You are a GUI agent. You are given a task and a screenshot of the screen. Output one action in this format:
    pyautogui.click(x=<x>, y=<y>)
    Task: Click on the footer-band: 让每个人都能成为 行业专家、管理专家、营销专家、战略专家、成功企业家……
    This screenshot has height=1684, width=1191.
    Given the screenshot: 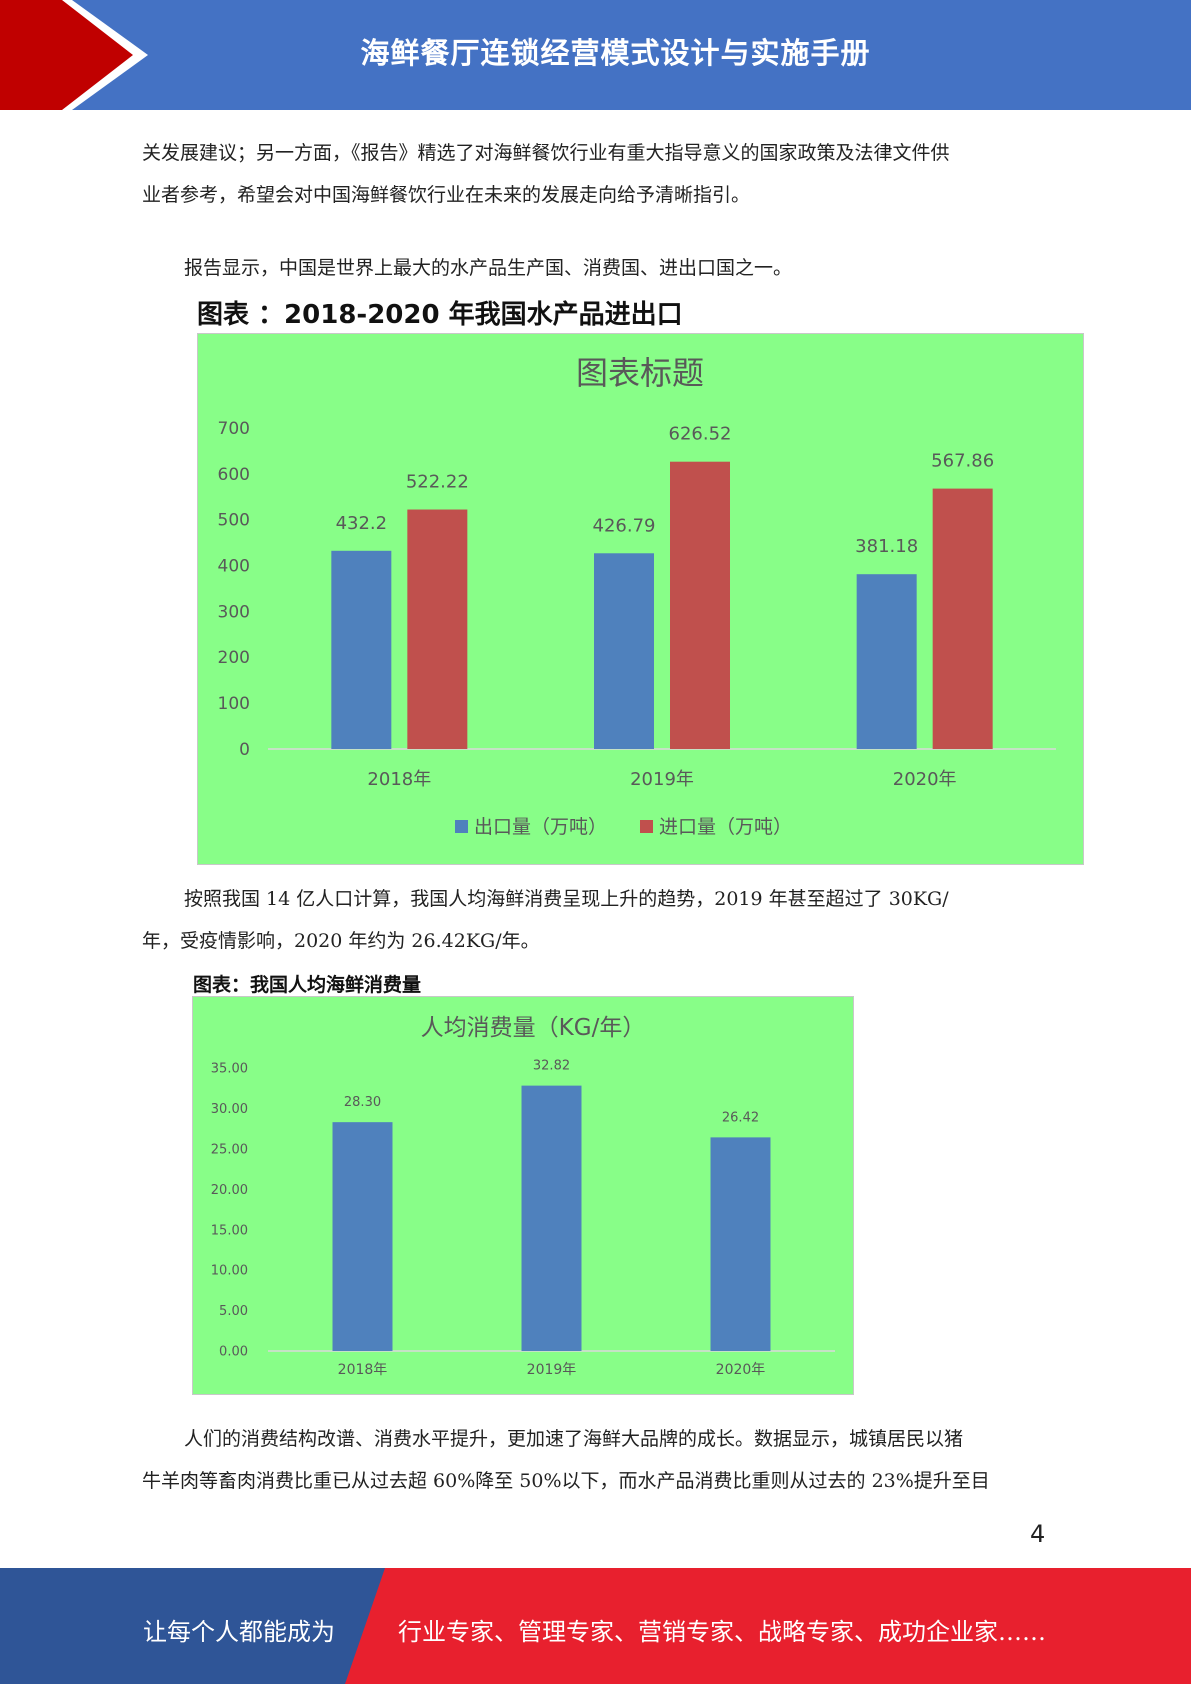 What is the action you would take?
    pyautogui.click(x=595, y=1626)
    